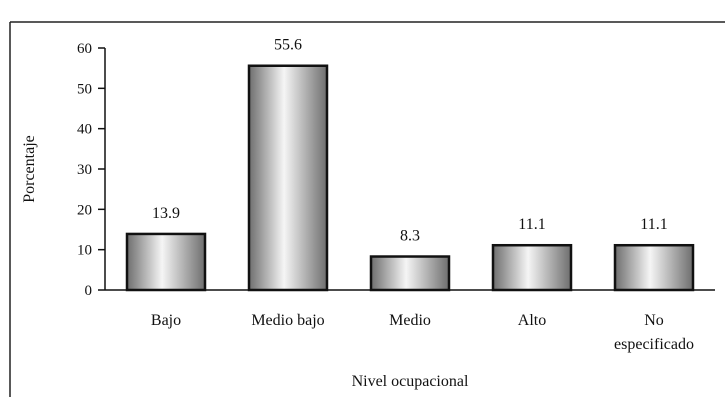  I want to click on y-tick-label: 30, so click(84, 170).